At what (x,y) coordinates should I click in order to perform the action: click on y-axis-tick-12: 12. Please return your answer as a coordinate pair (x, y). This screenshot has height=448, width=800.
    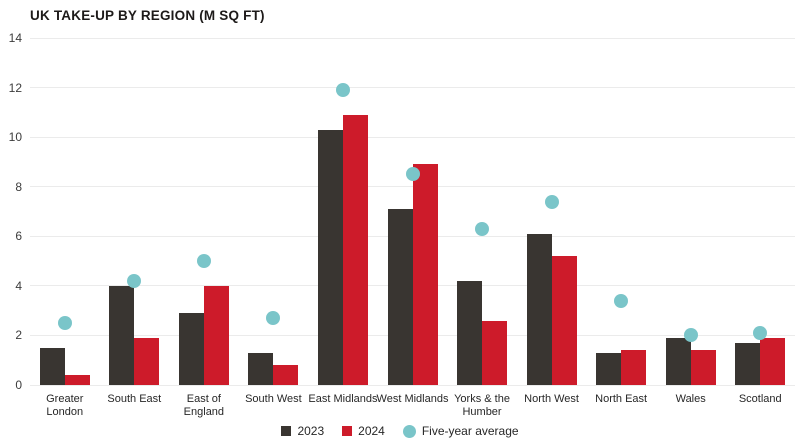
    Looking at the image, I should click on (15, 87).